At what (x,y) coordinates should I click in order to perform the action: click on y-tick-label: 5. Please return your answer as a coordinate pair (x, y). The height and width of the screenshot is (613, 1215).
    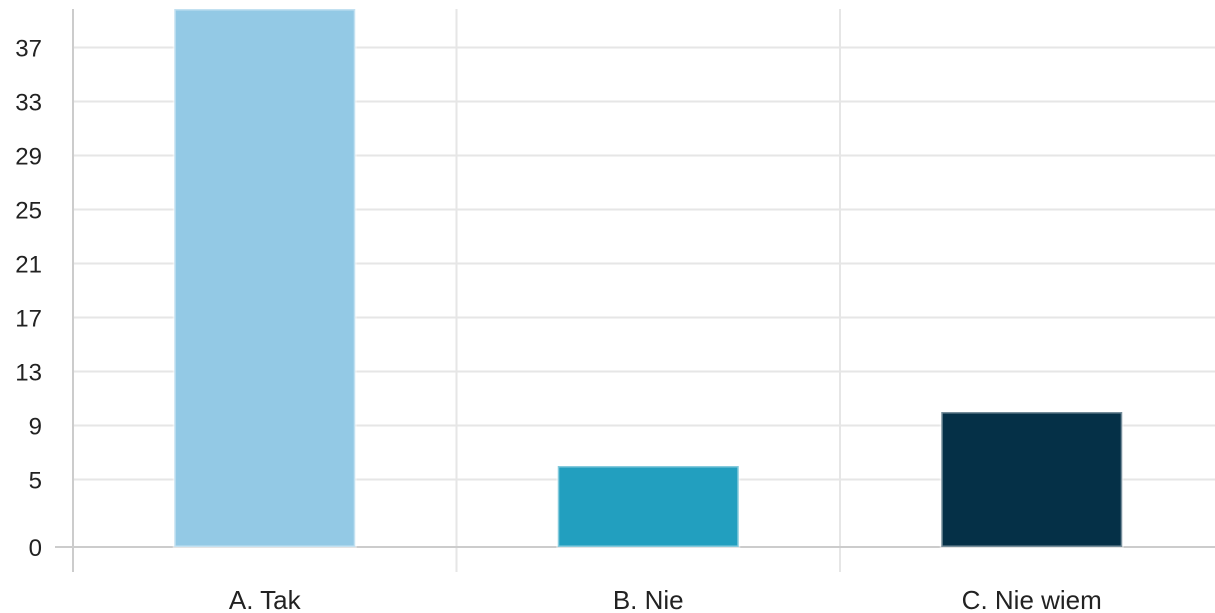
    Looking at the image, I should click on (35, 481).